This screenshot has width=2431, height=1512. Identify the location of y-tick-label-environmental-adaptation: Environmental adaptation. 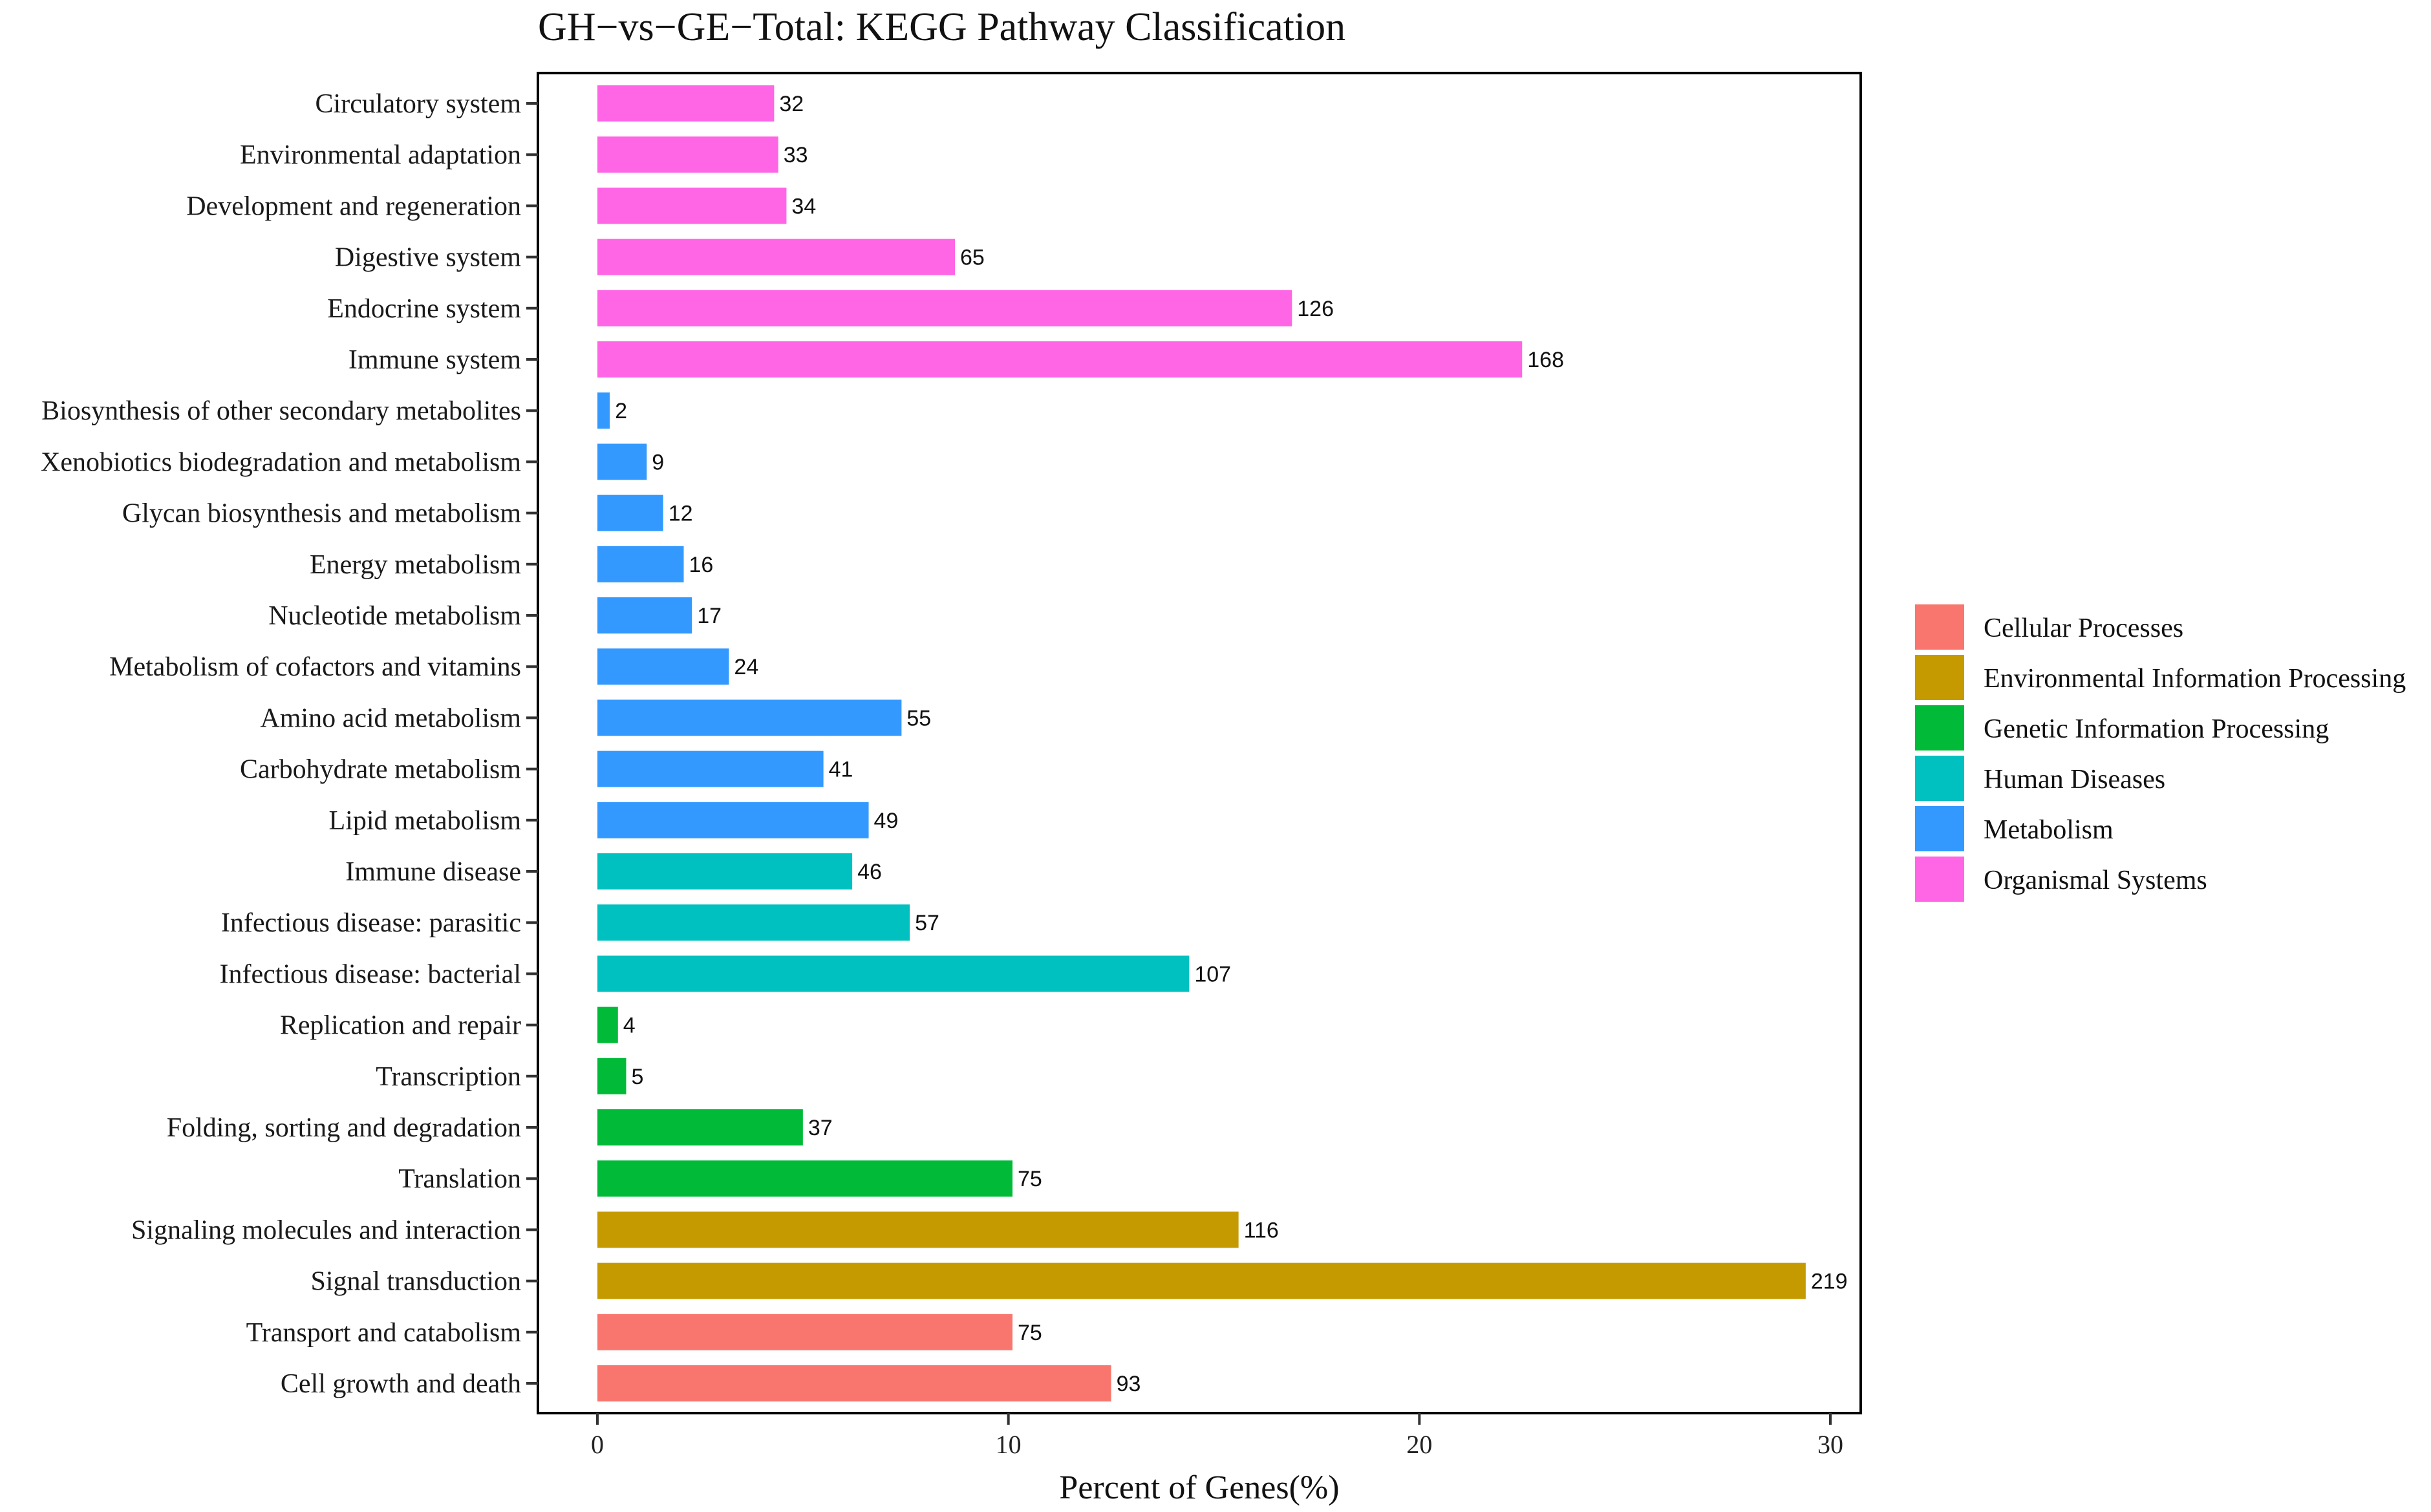
(380, 155).